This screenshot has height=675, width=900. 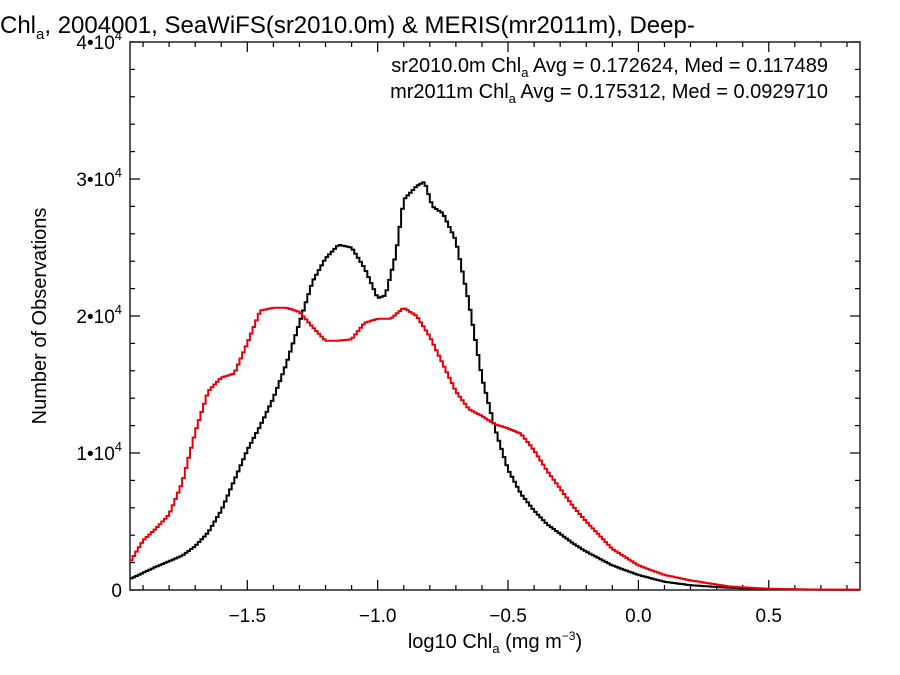 What do you see at coordinates (531, 642) in the screenshot?
I see `xlabel-part-2: (mg m` at bounding box center [531, 642].